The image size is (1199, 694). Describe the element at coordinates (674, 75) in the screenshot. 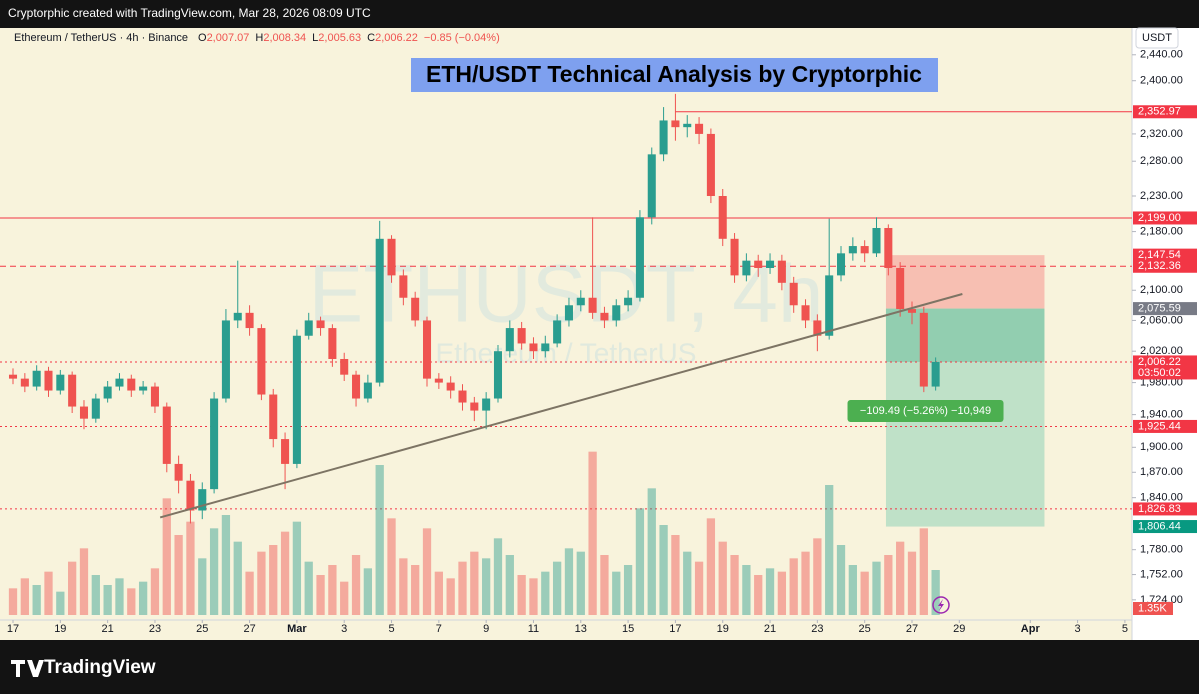

I see `title-box` at that location.